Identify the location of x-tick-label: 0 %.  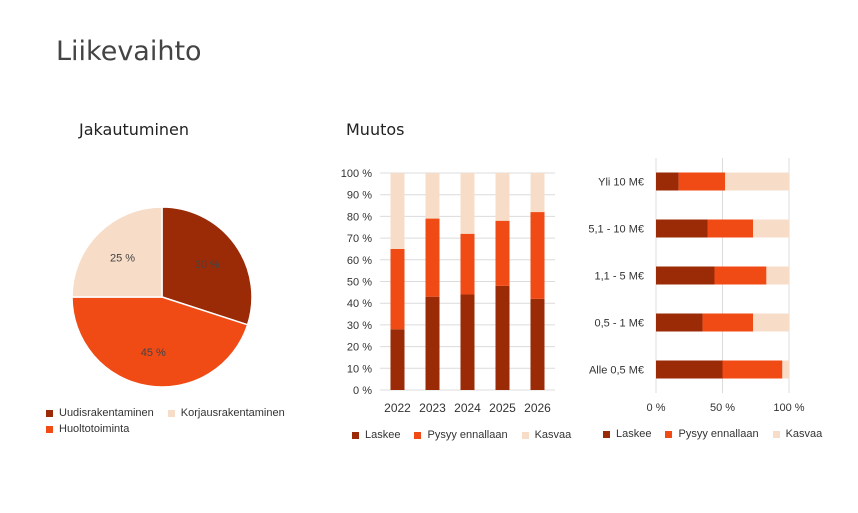
(656, 408).